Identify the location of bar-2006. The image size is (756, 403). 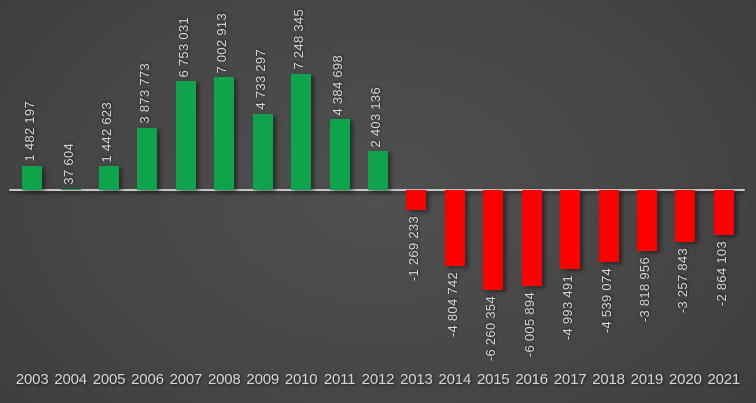
(147, 158).